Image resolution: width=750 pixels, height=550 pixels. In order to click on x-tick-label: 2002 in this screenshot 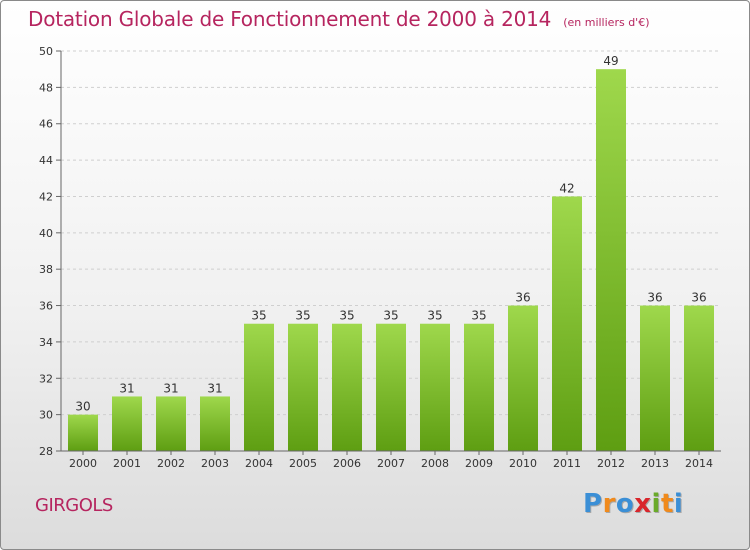, I will do `click(171, 463)`.